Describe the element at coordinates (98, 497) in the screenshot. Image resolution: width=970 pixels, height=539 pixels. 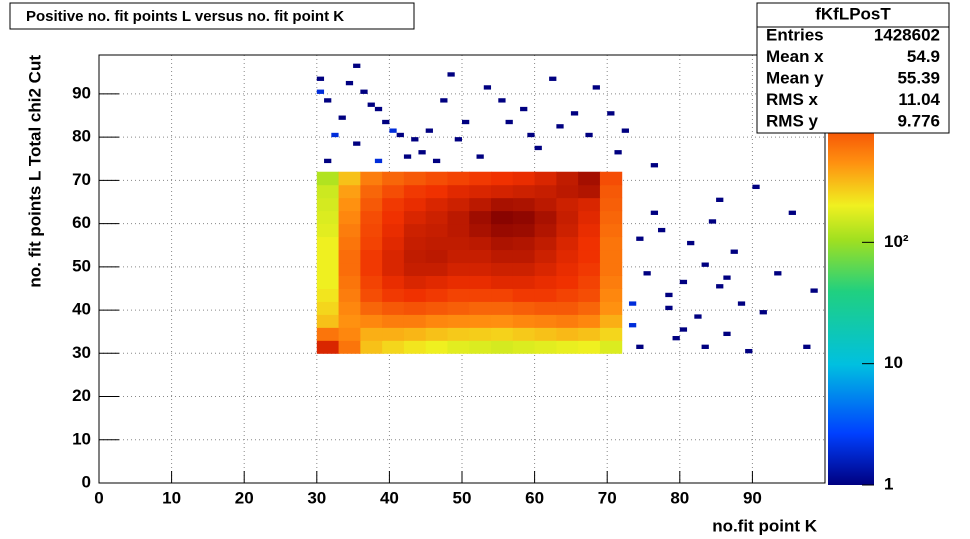
I see `x-tick-label: 0` at that location.